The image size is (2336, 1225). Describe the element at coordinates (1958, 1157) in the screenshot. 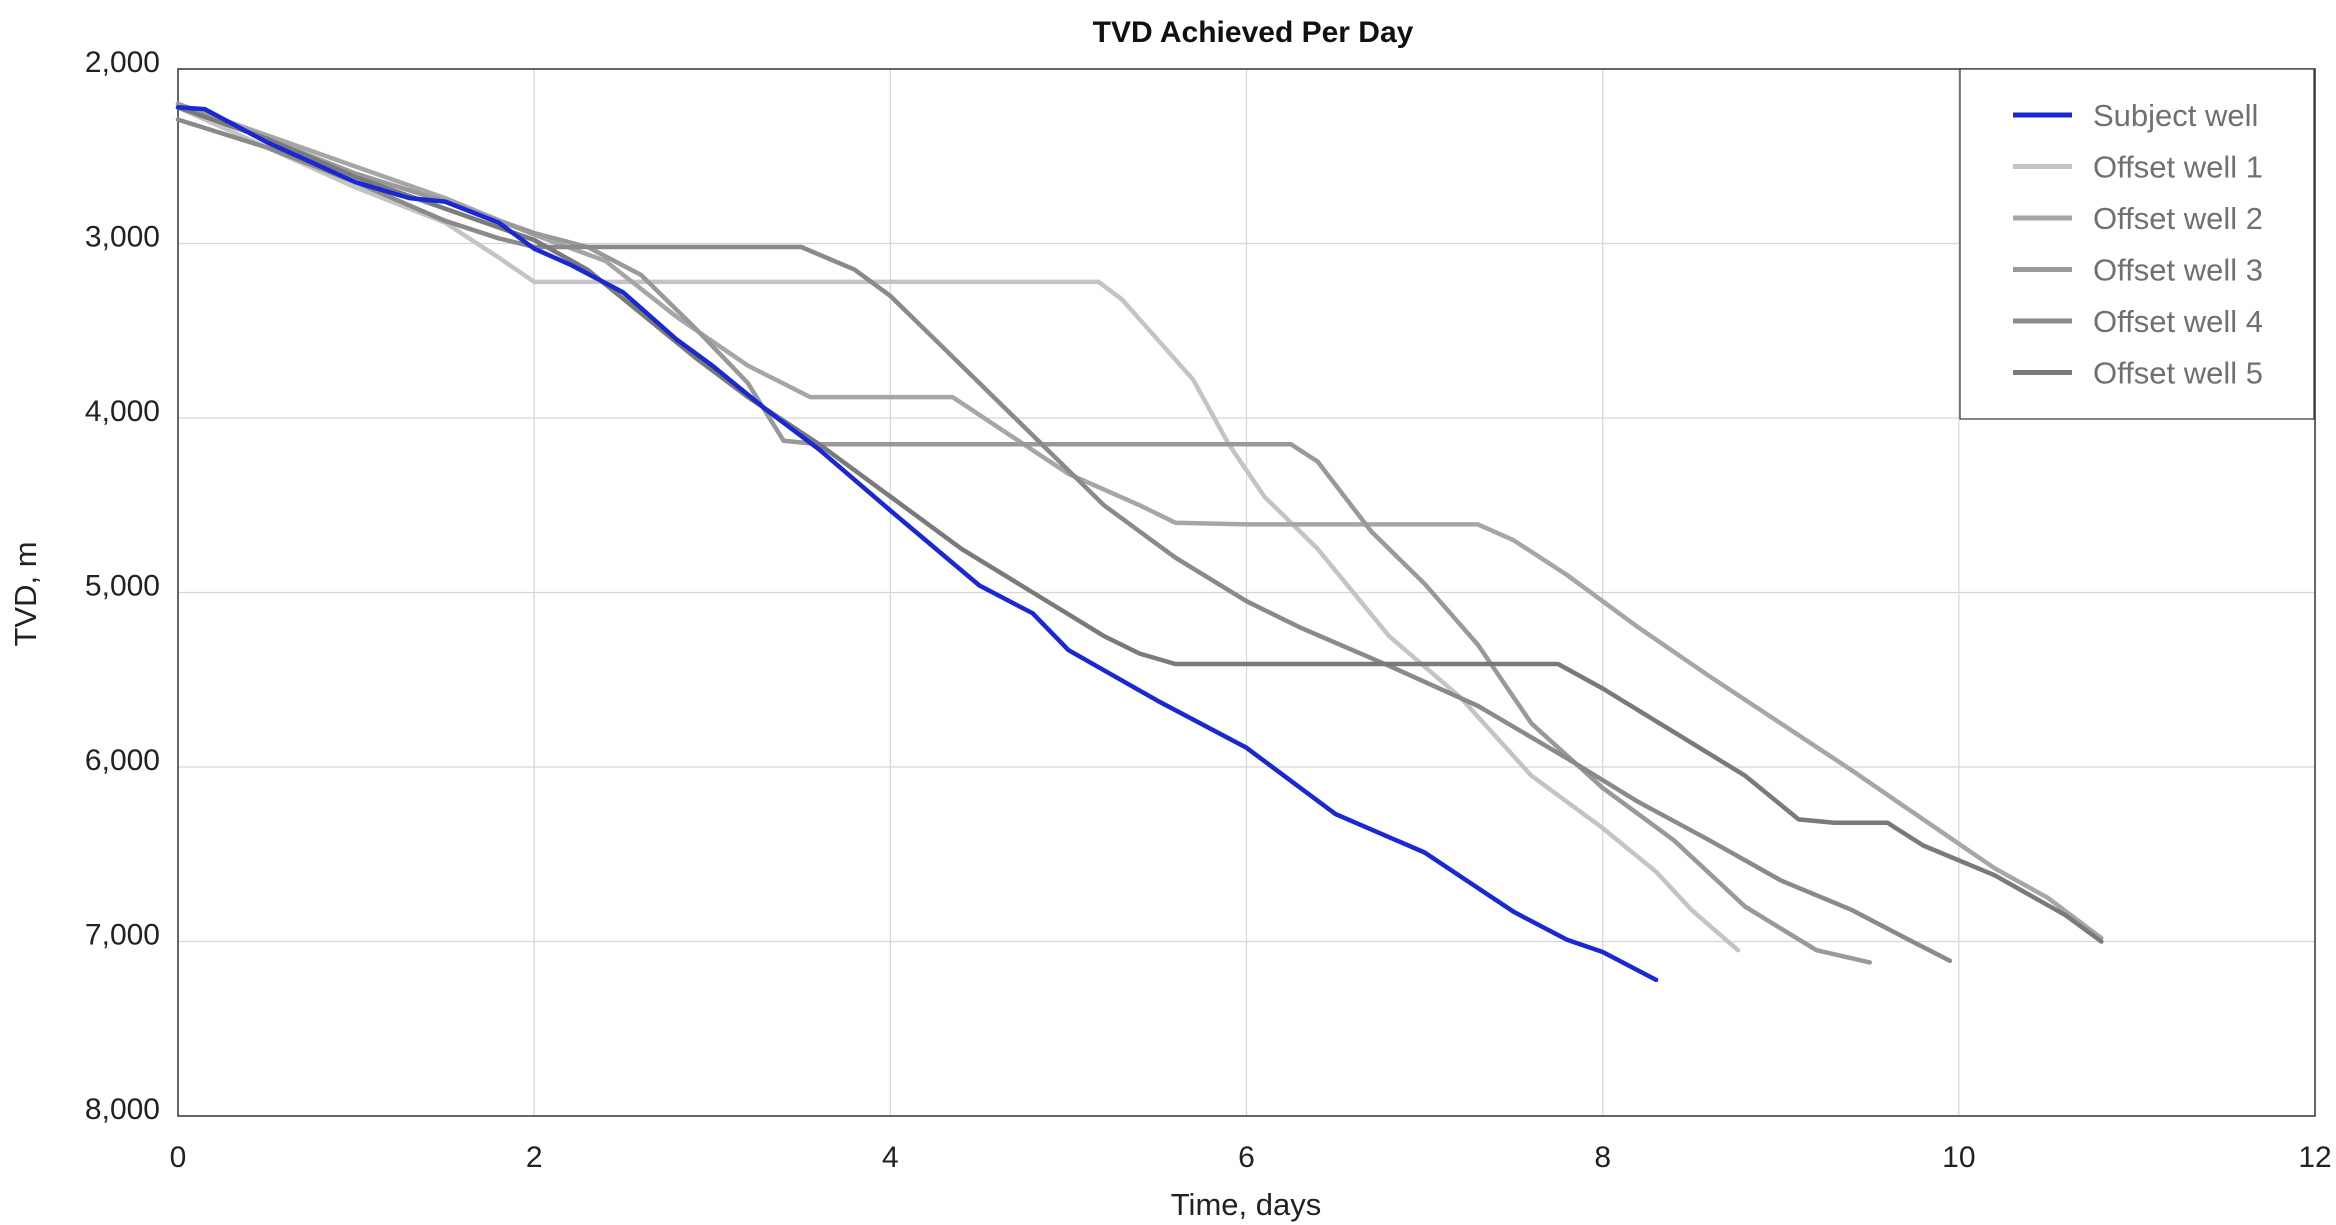

I see `x-tick-label: 10` at that location.